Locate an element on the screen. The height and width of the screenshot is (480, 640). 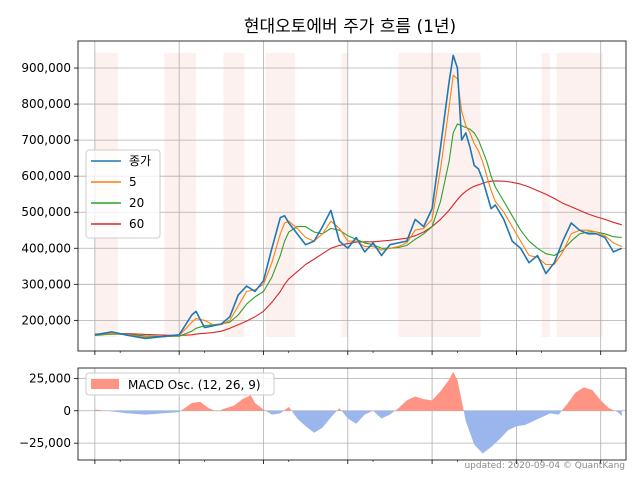
legend-label-macd: MACD Osc. (12, 26, 9) is located at coordinates (194, 385).